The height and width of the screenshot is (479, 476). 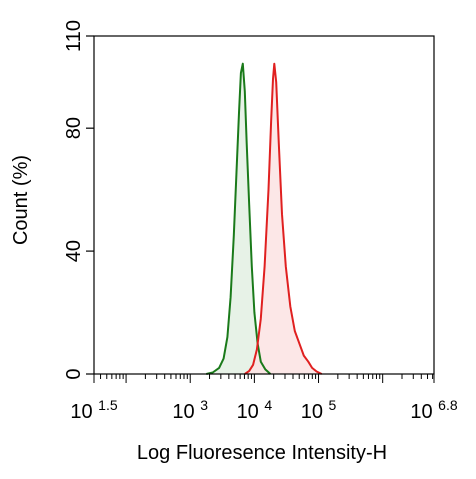 I want to click on x-tick-label: 10 5, so click(x=319, y=410).